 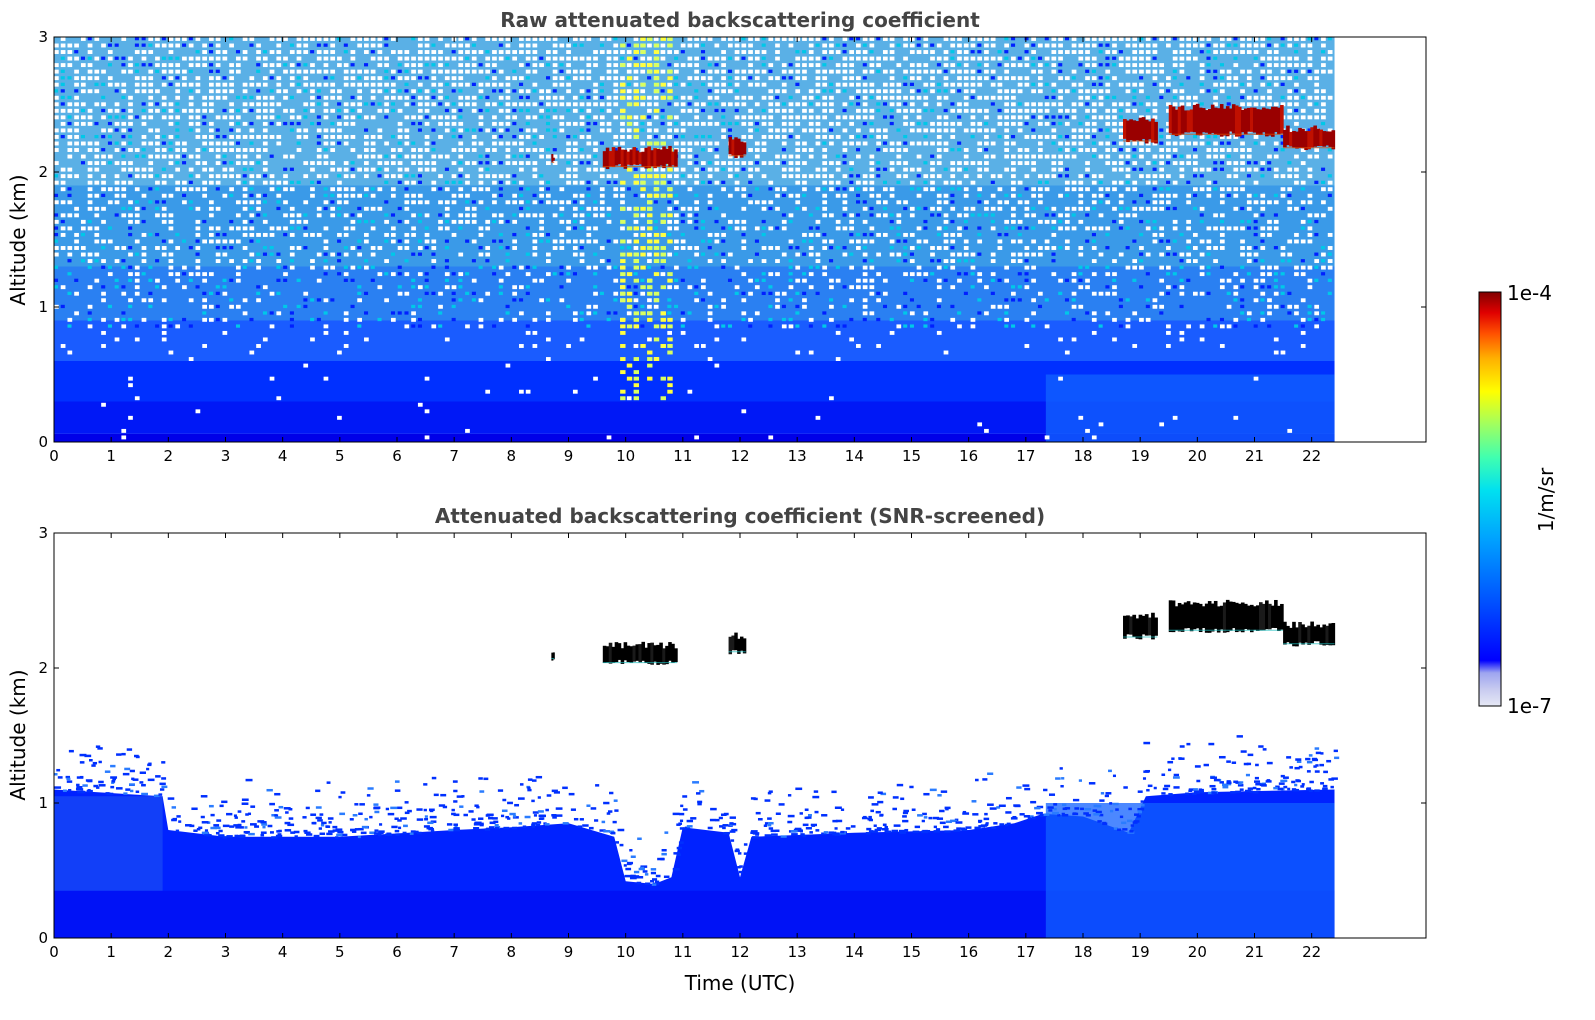 What do you see at coordinates (18, 239) in the screenshot?
I see `y-axis-label-raw: Altitude (km)` at bounding box center [18, 239].